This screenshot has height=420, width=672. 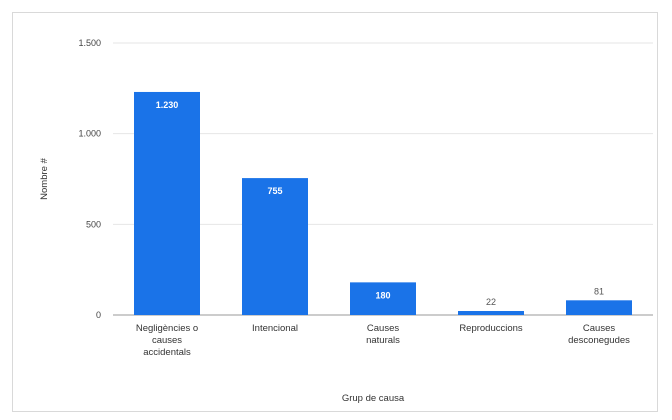 I want to click on data-label: 81, so click(x=599, y=291).